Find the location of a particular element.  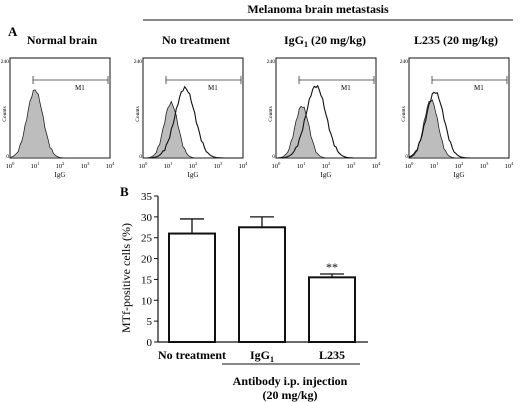

bar-chart-ytick-label: 15 is located at coordinates (147, 280).